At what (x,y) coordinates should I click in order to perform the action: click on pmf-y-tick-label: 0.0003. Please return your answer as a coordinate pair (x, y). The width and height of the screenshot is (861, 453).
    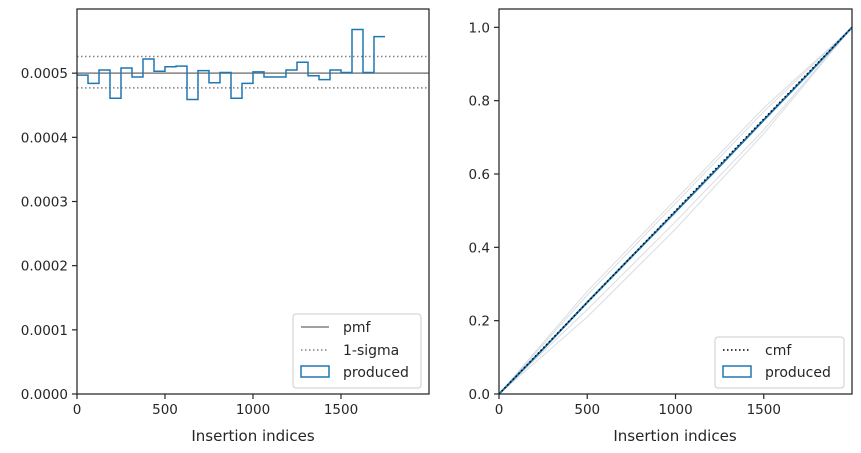
    Looking at the image, I should click on (44, 203).